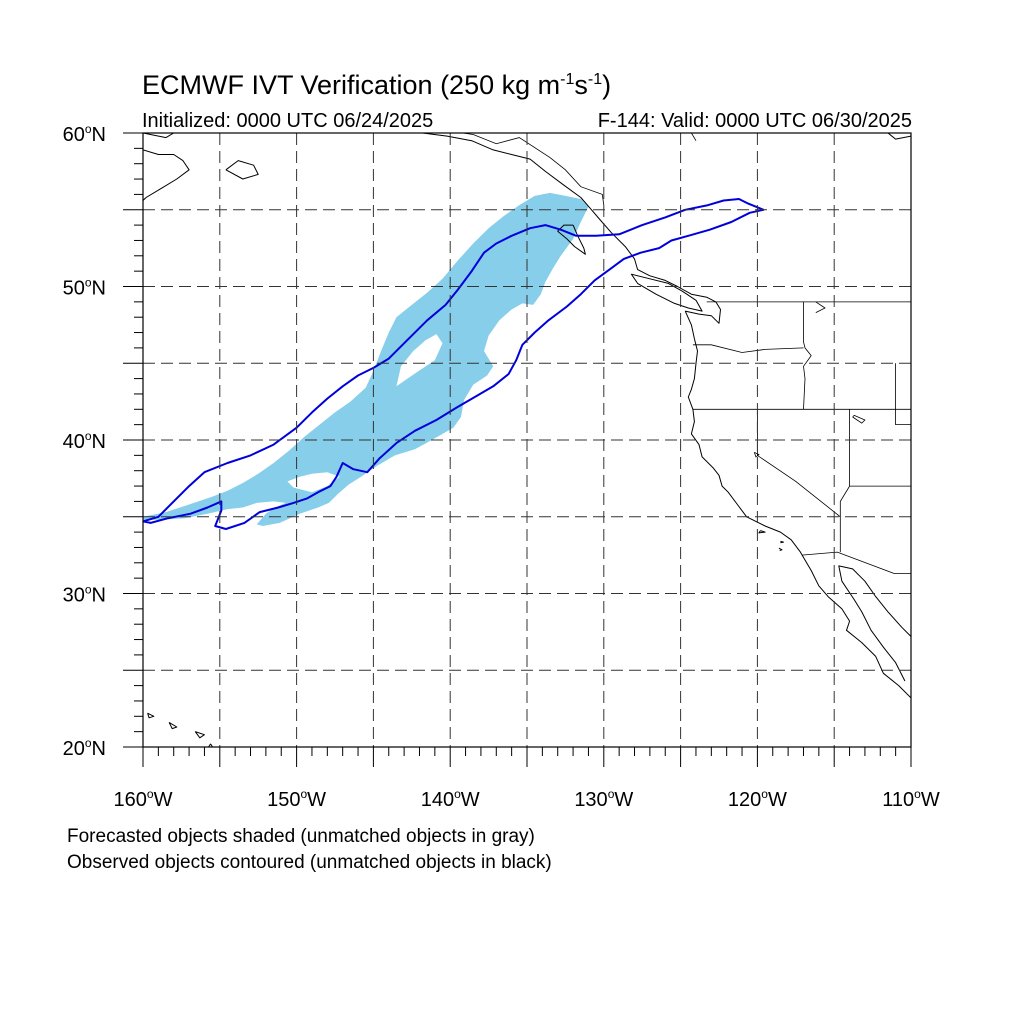 Image resolution: width=1024 pixels, height=1024 pixels. Describe the element at coordinates (595, 79) in the screenshot. I see `title-exponent-2: -1` at that location.